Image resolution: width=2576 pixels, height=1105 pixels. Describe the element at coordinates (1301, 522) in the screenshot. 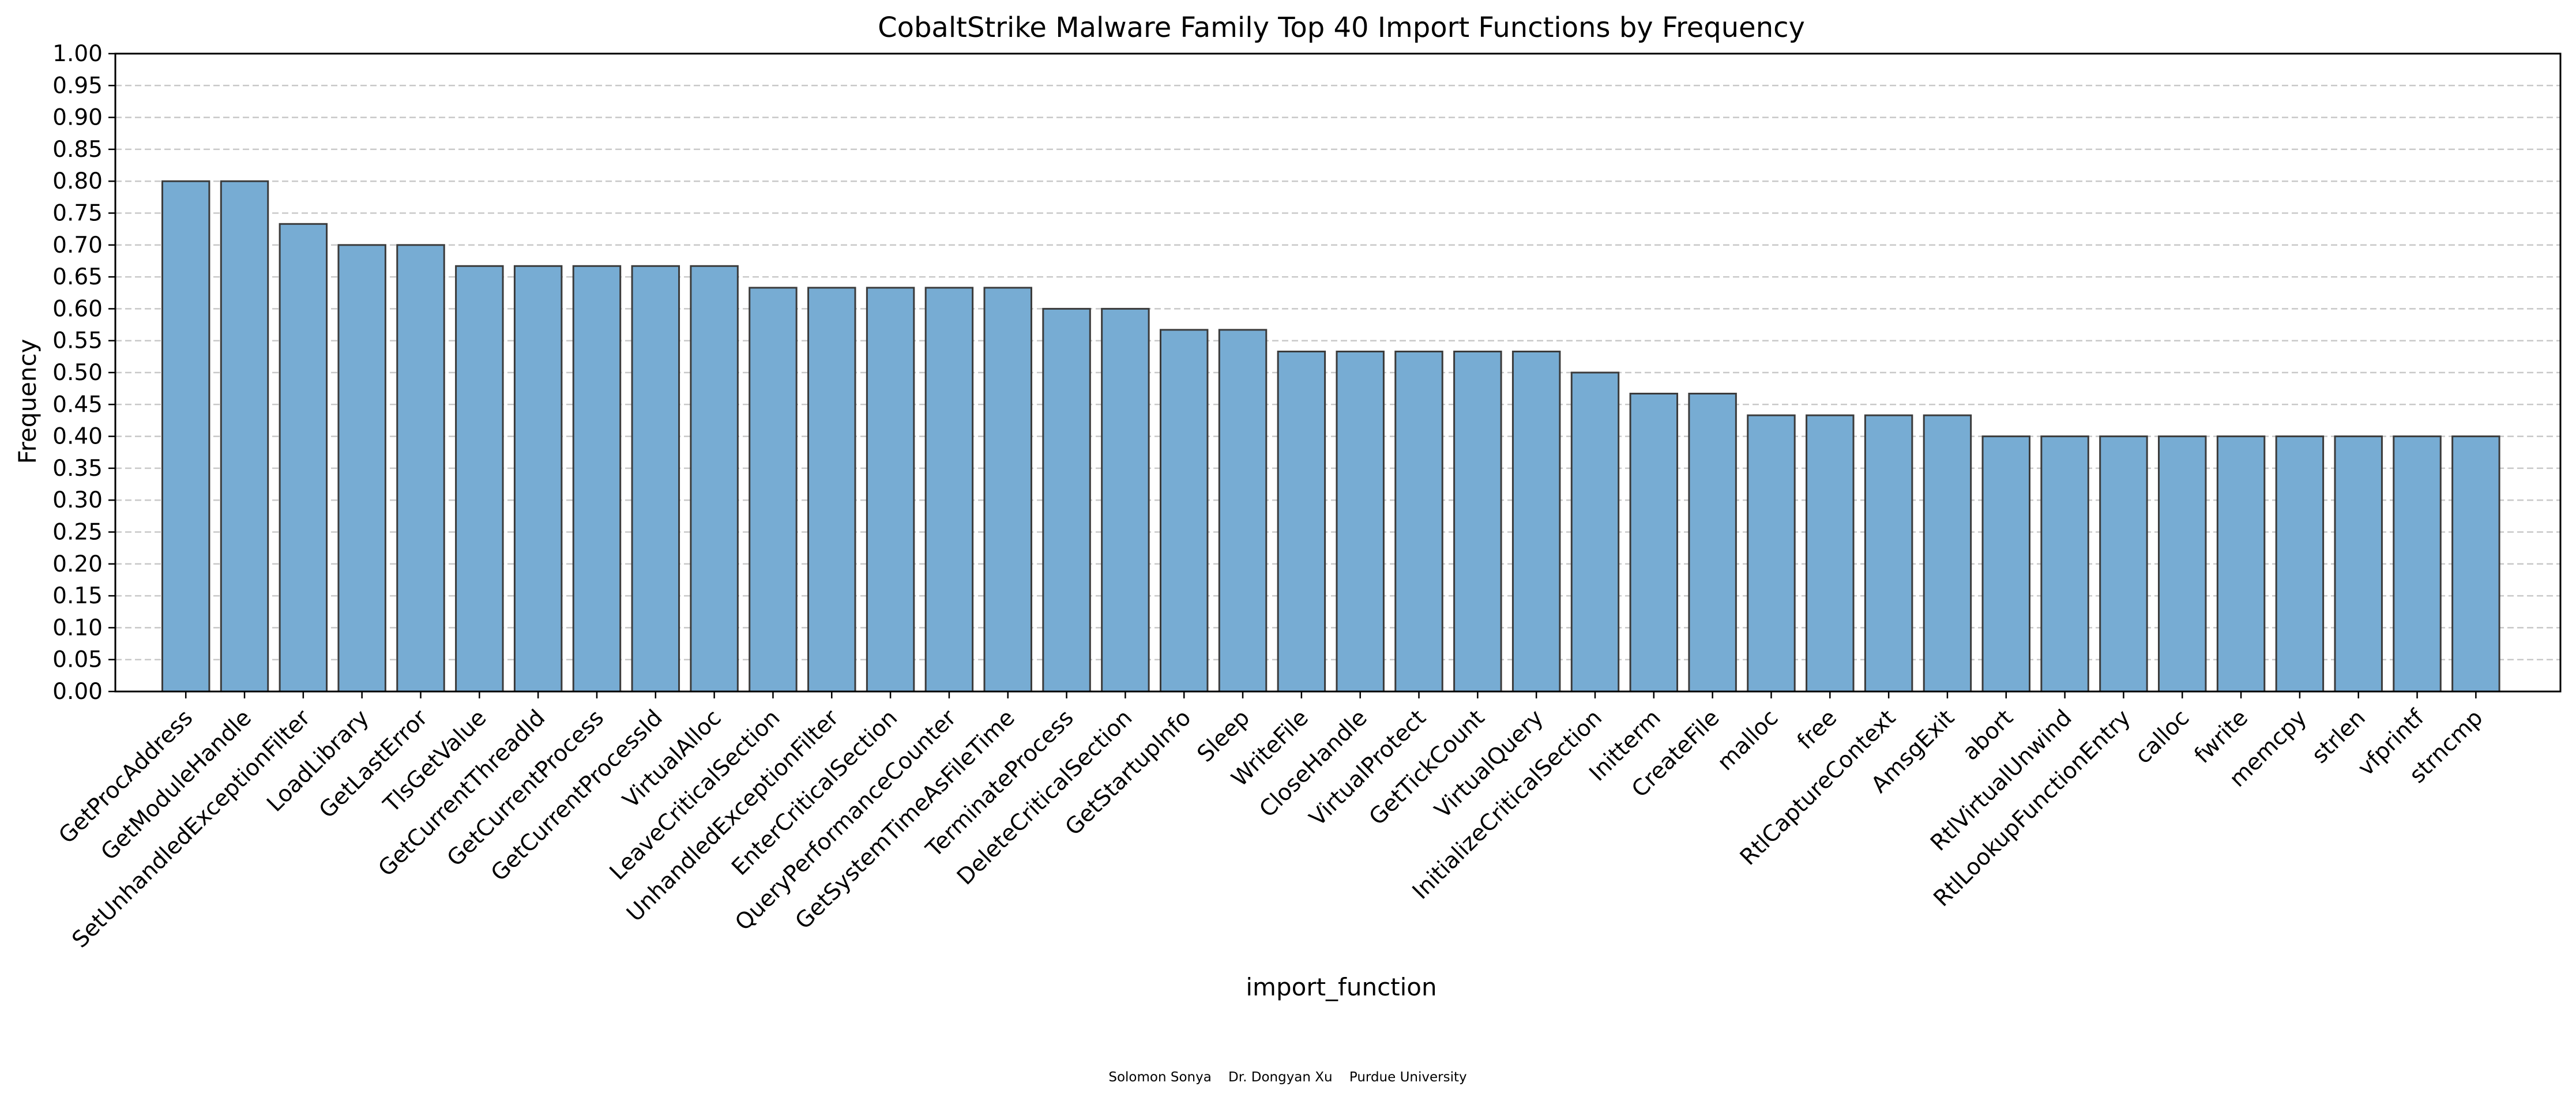

I see `bar-WriteFile` at that location.